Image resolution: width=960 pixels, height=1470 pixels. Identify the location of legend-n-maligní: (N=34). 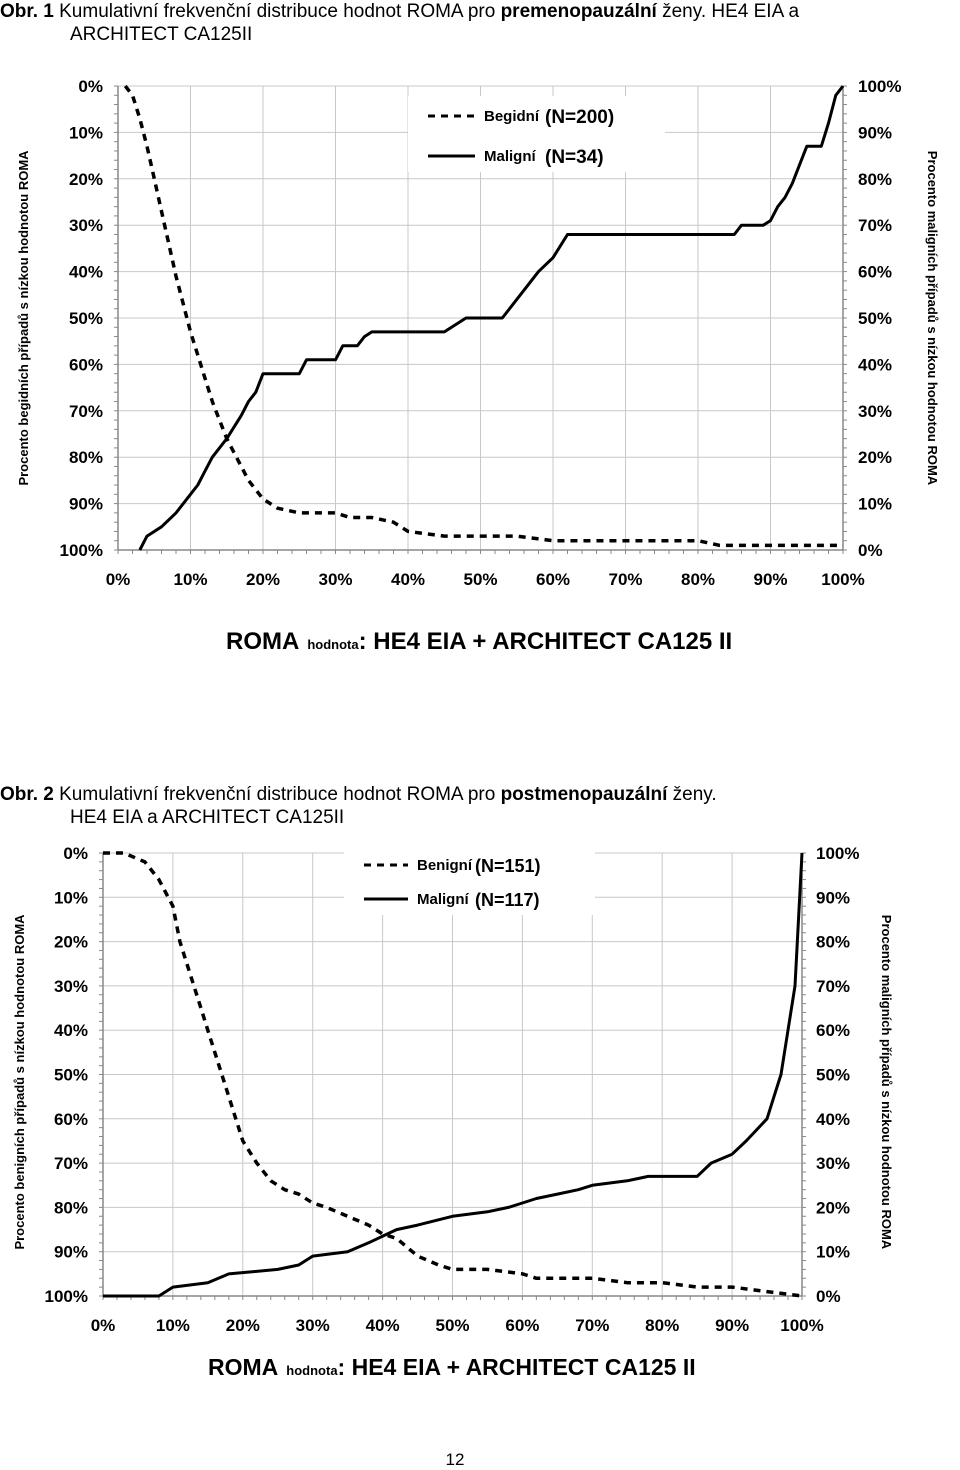
(574, 157).